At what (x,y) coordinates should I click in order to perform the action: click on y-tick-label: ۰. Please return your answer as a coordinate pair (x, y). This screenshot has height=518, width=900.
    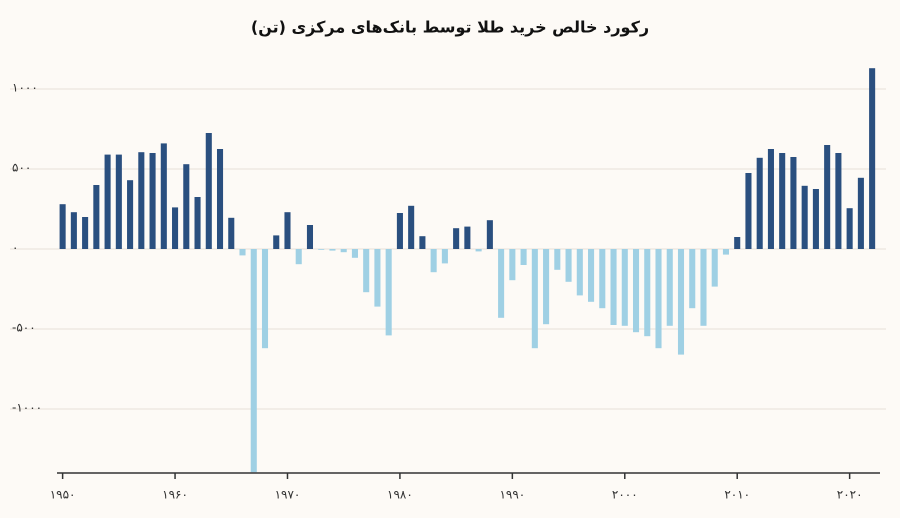
    Looking at the image, I should click on (15, 248).